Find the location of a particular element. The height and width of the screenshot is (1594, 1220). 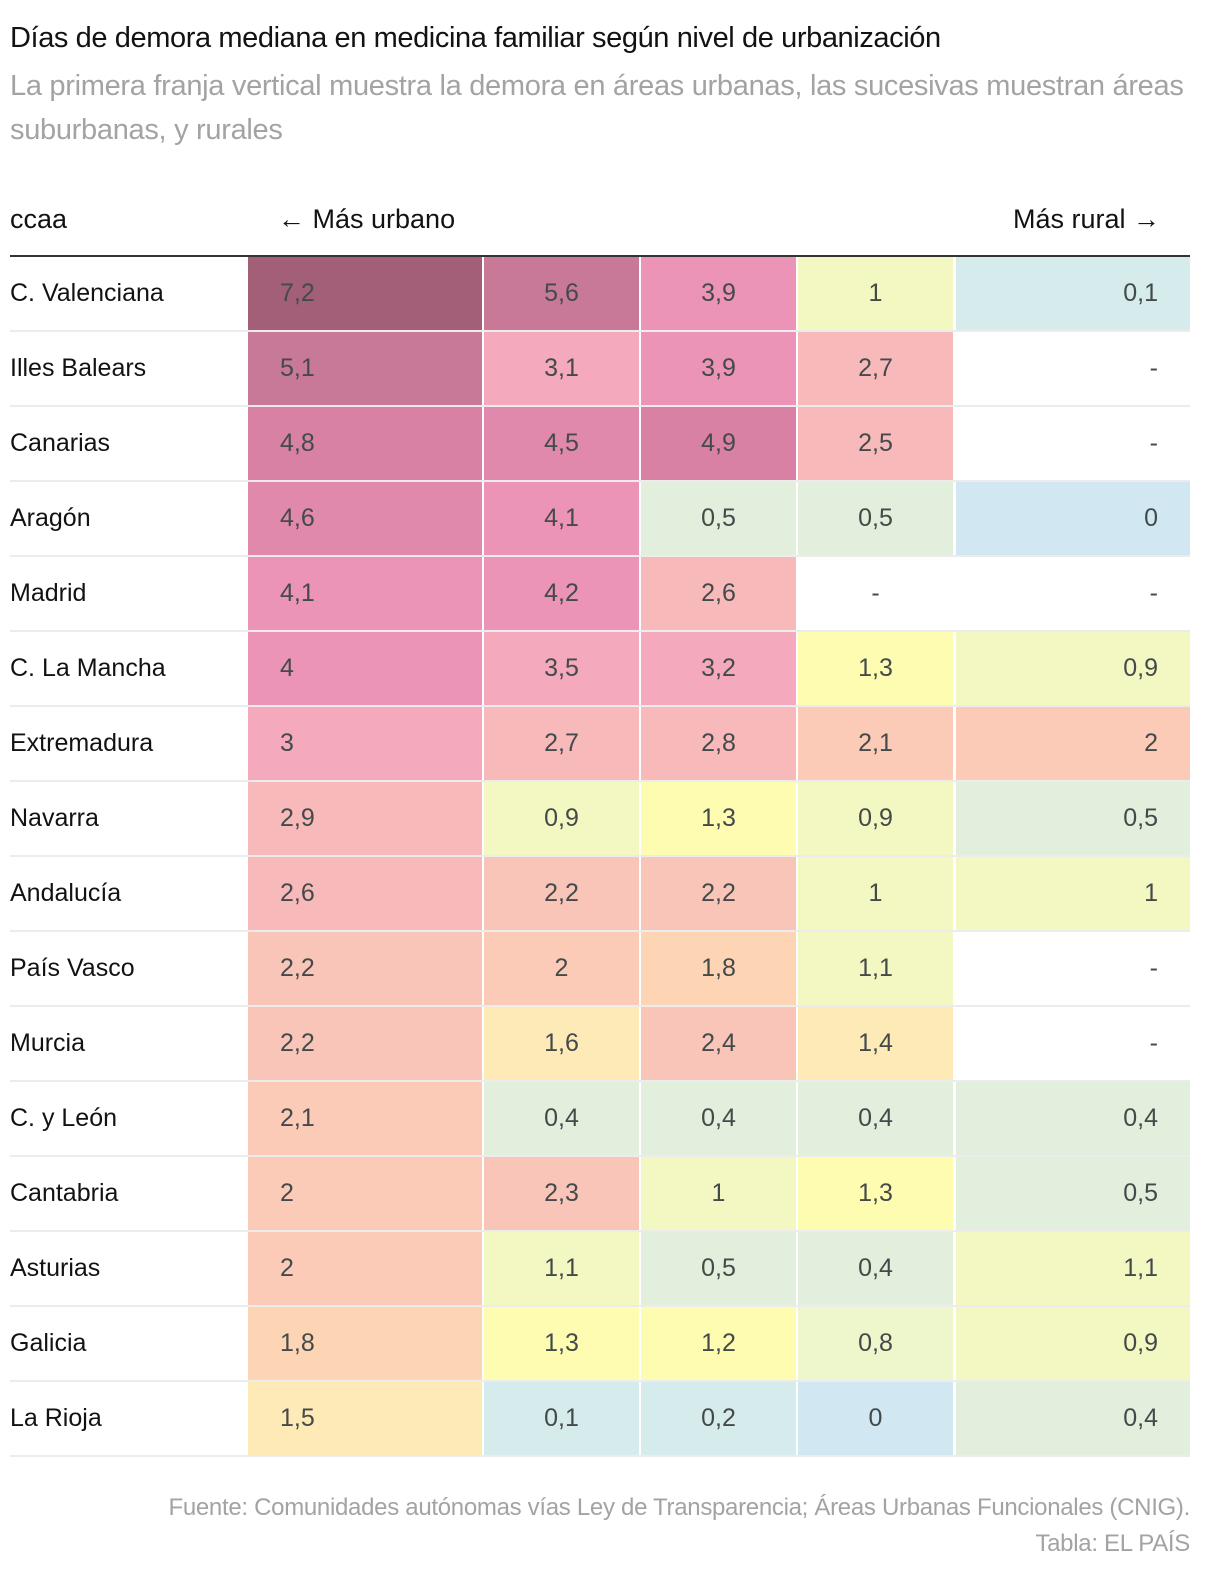

heatmap-cell: 3,1 is located at coordinates (561, 369).